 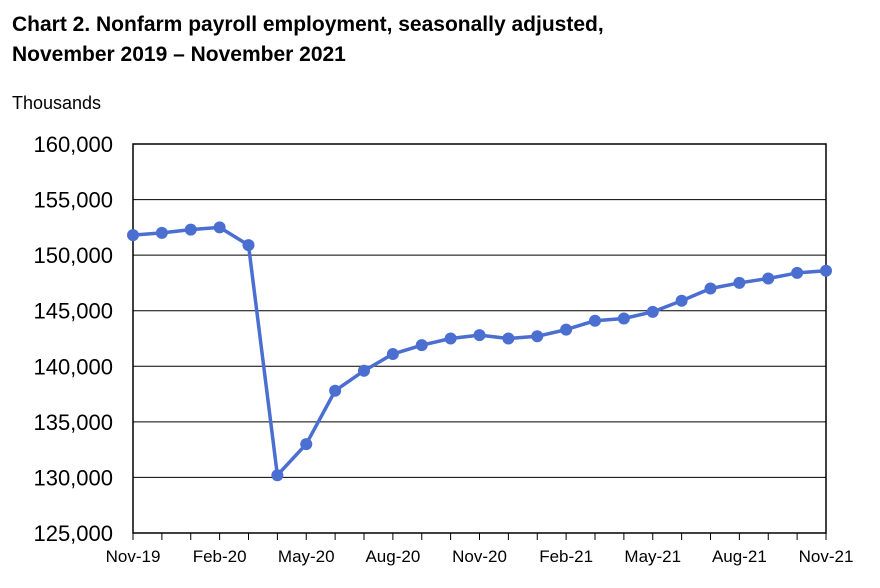 I want to click on y-tick-label: 145,000, so click(x=73, y=311).